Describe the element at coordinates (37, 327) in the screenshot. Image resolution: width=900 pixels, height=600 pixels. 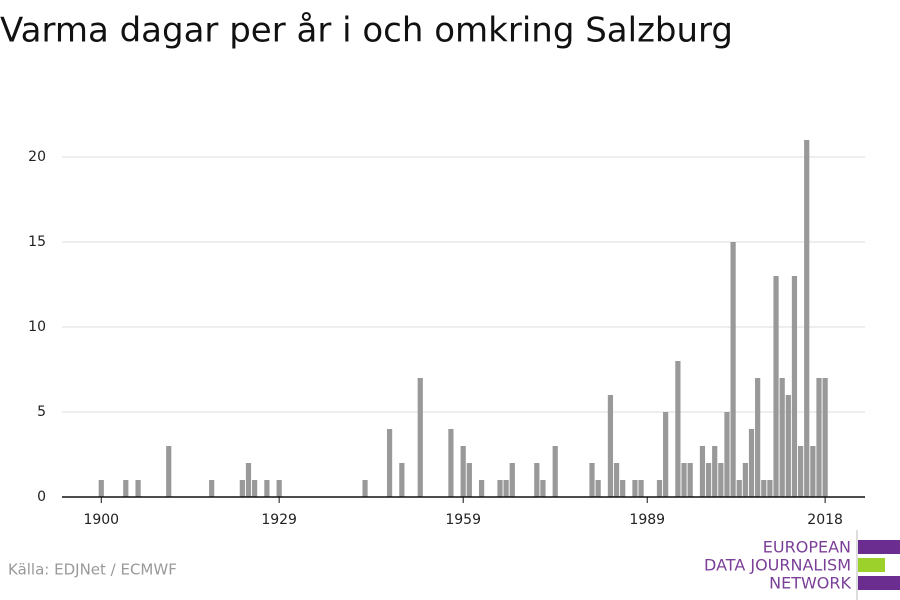
I see `y-tick-label: 10` at that location.